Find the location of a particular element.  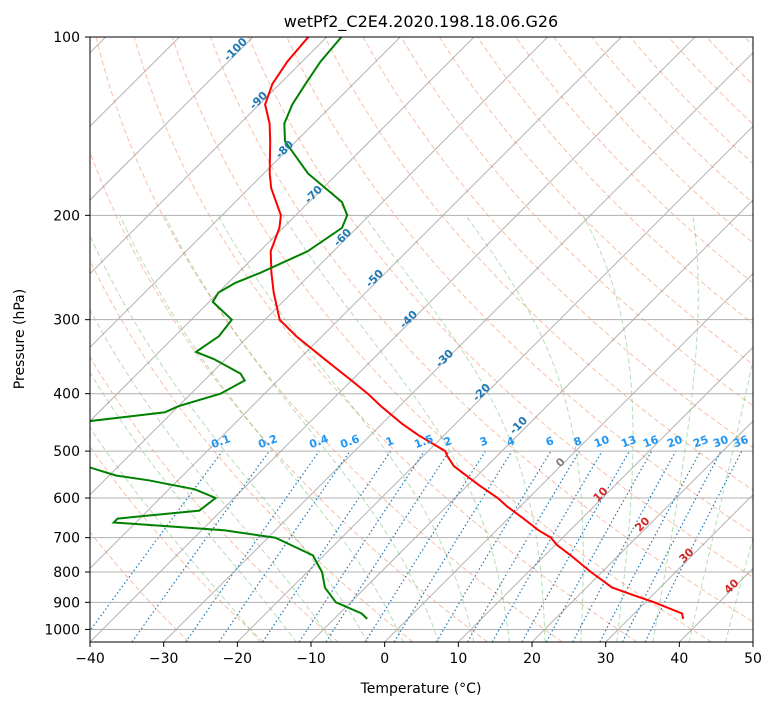

y-tick-label: 900 is located at coordinates (66, 603).